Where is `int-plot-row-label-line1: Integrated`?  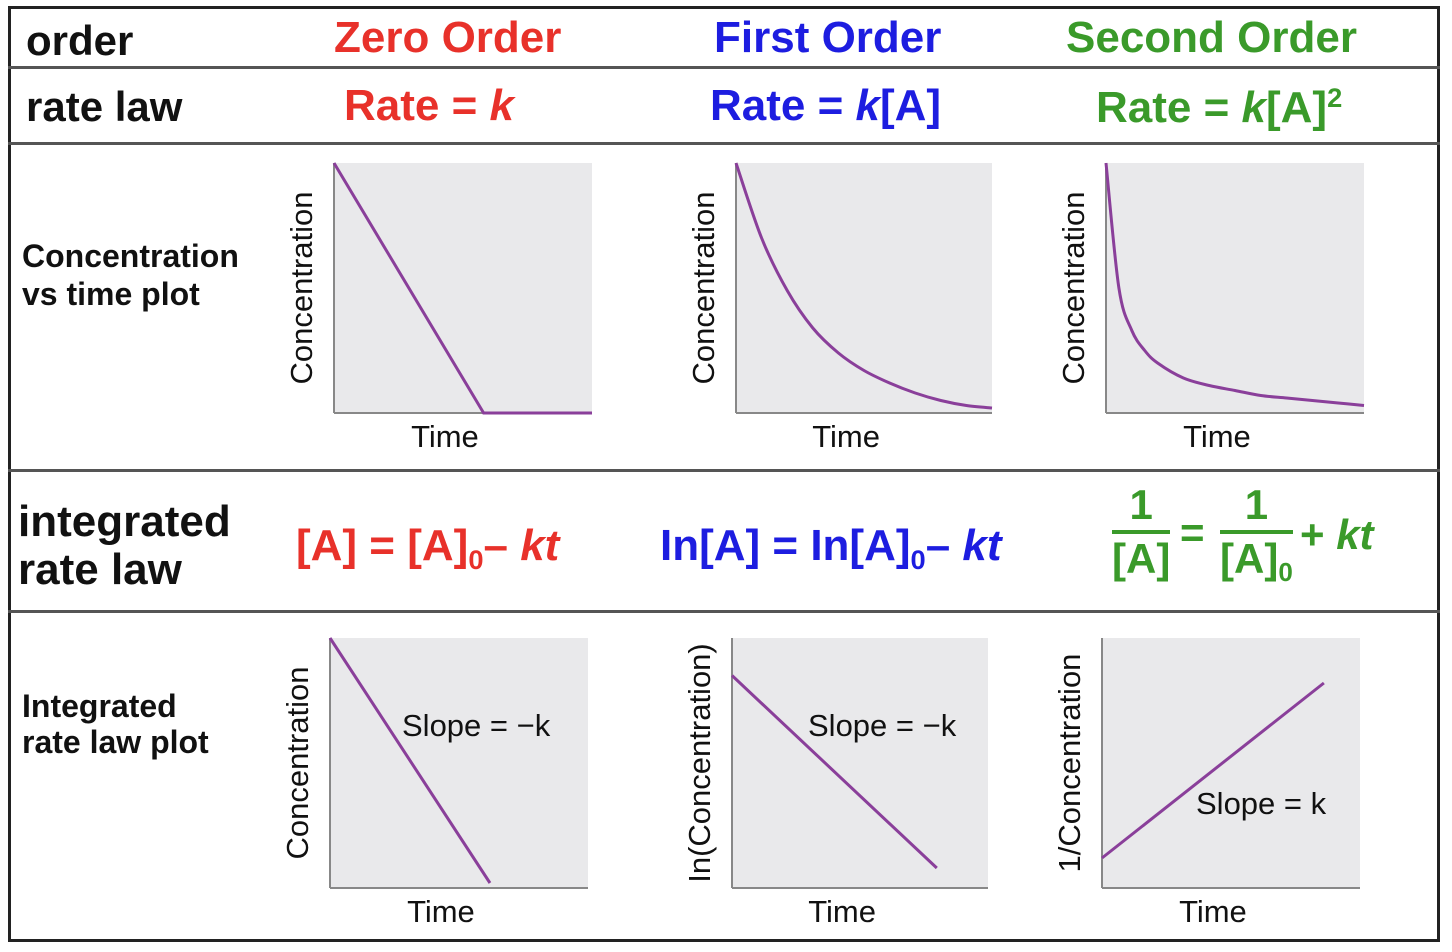 int-plot-row-label-line1: Integrated is located at coordinates (99, 706).